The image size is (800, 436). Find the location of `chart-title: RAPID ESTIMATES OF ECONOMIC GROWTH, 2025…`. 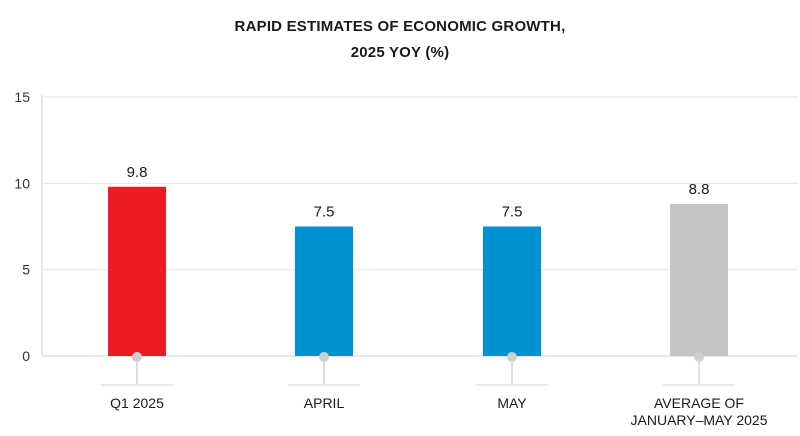

chart-title: RAPID ESTIMATES OF ECONOMIC GROWTH, 2025… is located at coordinates (400, 40).